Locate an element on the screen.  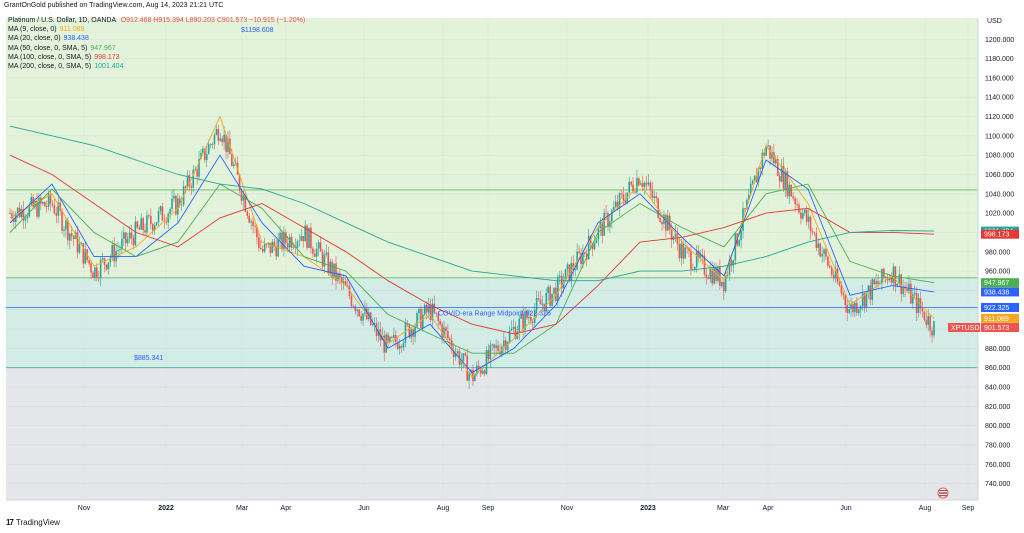
legend-ma100: MA (100, close, 0, SMA, 5) 998.173 is located at coordinates (156, 57).